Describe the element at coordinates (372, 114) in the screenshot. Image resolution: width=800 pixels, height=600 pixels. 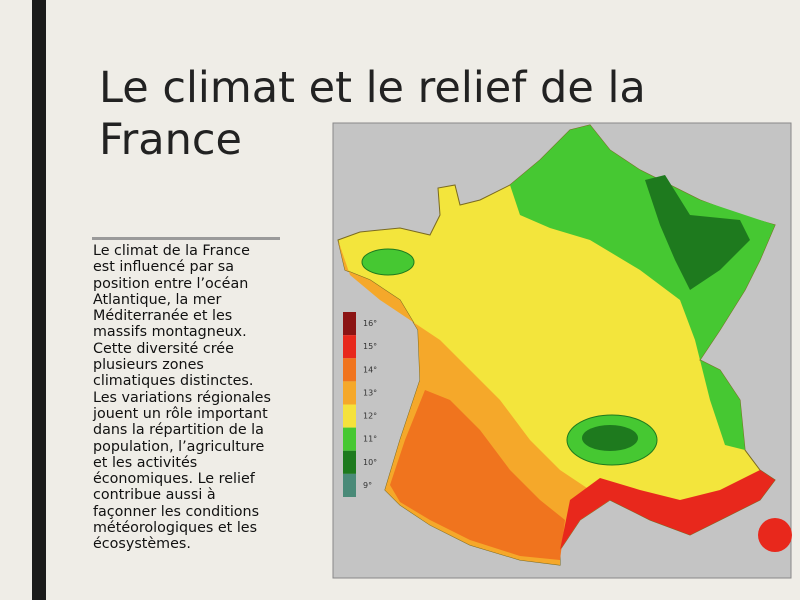
I see `slide-title: Le climat et le relief de la France` at that location.